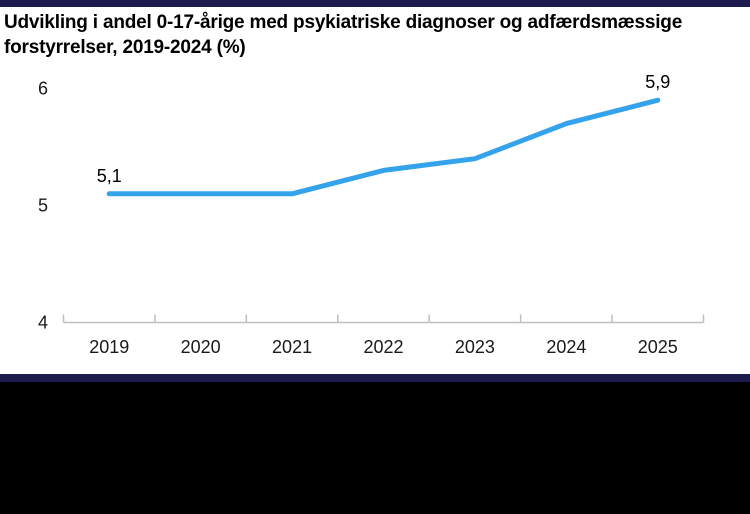 The width and height of the screenshot is (750, 514). Describe the element at coordinates (657, 82) in the screenshot. I see `data-label: 5,9` at that location.